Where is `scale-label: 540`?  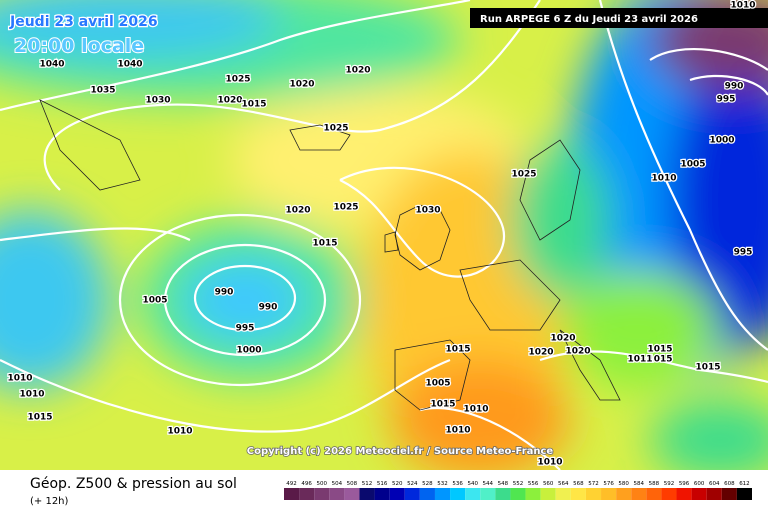
scale-label: 540 is located at coordinates (472, 484).